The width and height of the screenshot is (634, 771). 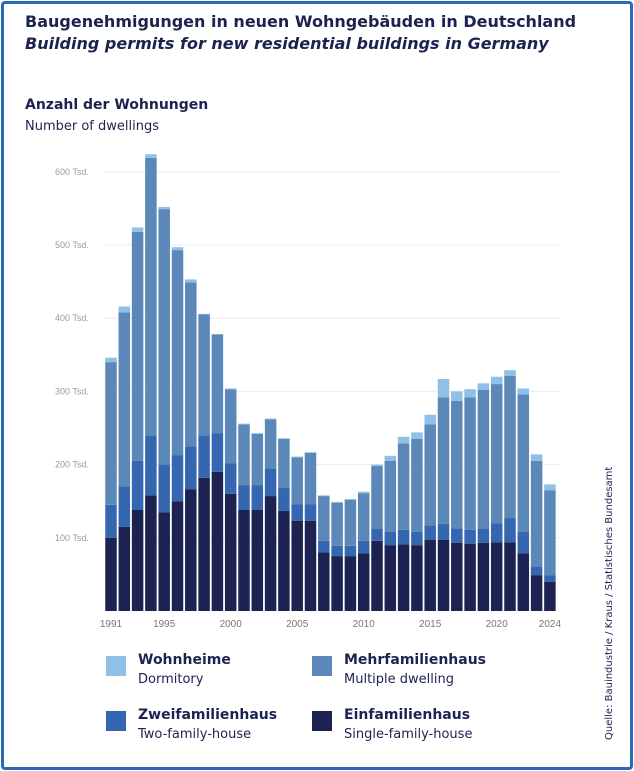 I want to click on legend-label-en: Two-family-house, so click(x=195, y=734).